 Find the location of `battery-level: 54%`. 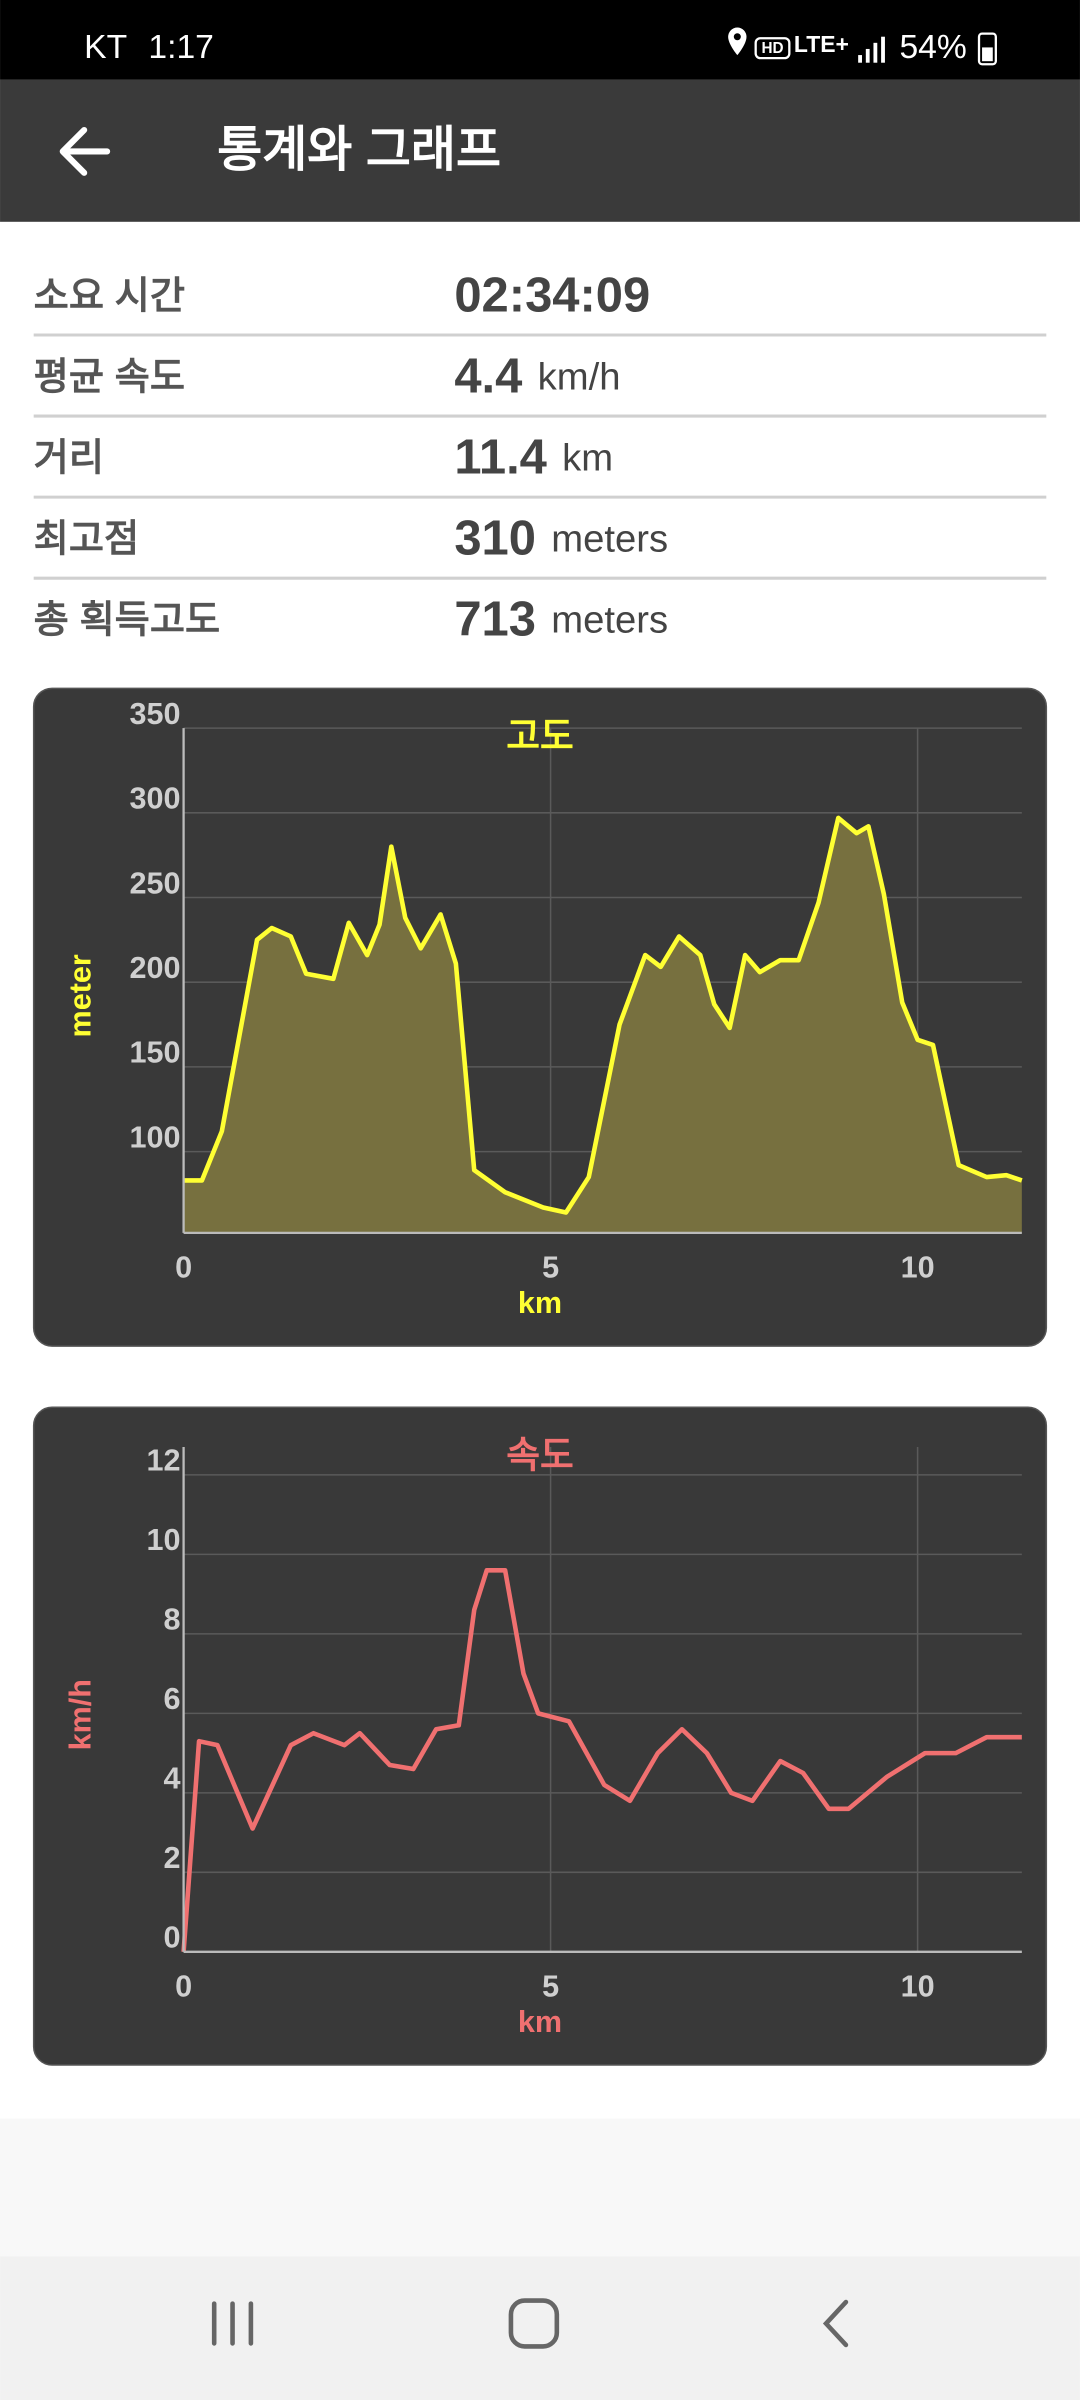

battery-level: 54% is located at coordinates (932, 47).